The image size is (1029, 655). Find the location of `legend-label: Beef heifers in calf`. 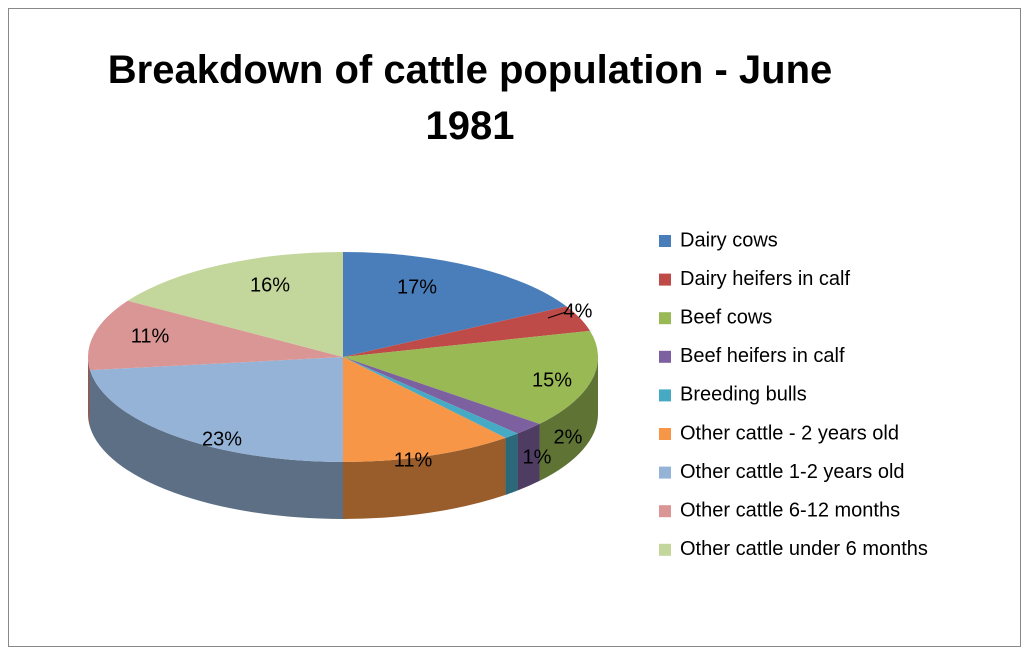

legend-label: Beef heifers in calf is located at coordinates (762, 356).